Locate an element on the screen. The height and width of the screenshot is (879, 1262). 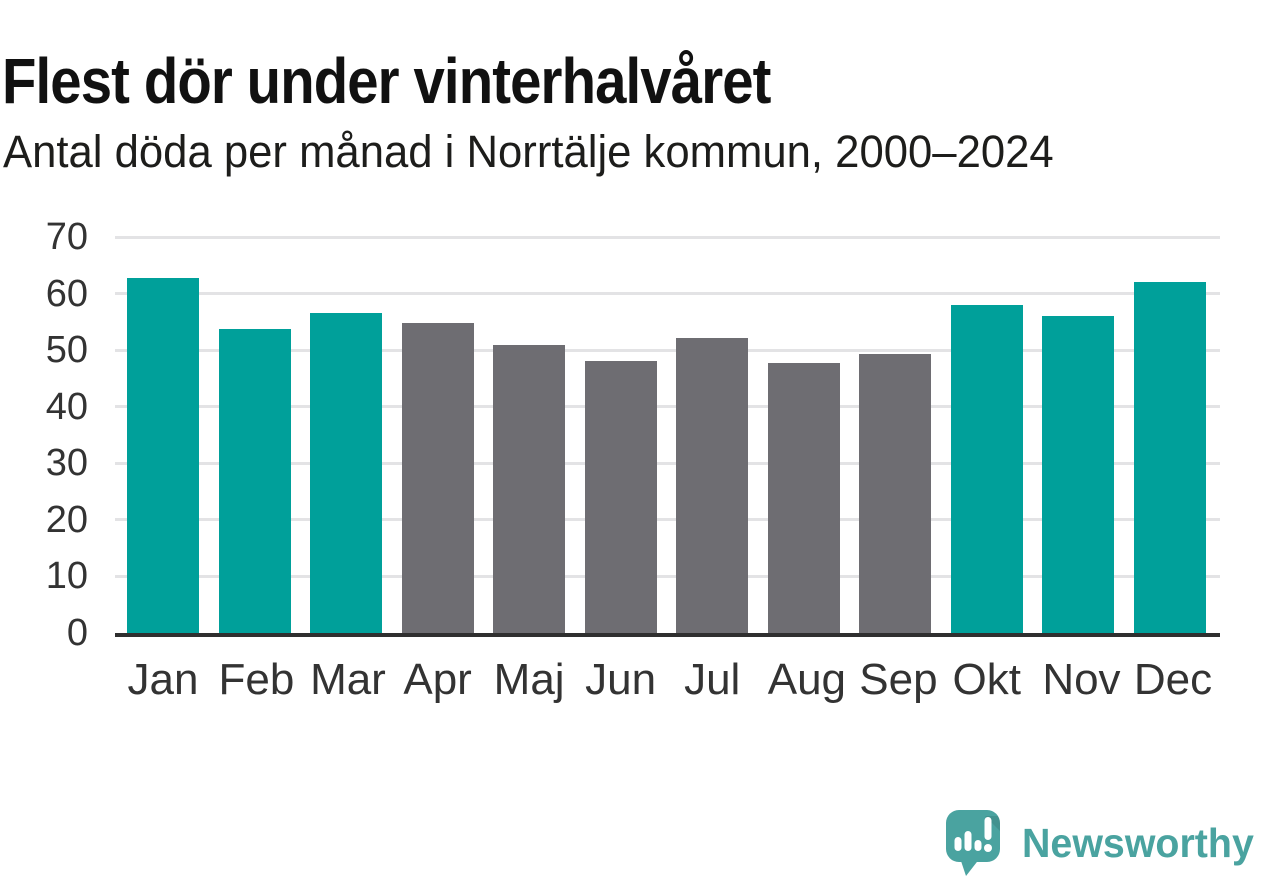
exclamation-dot is located at coordinates (988, 848).